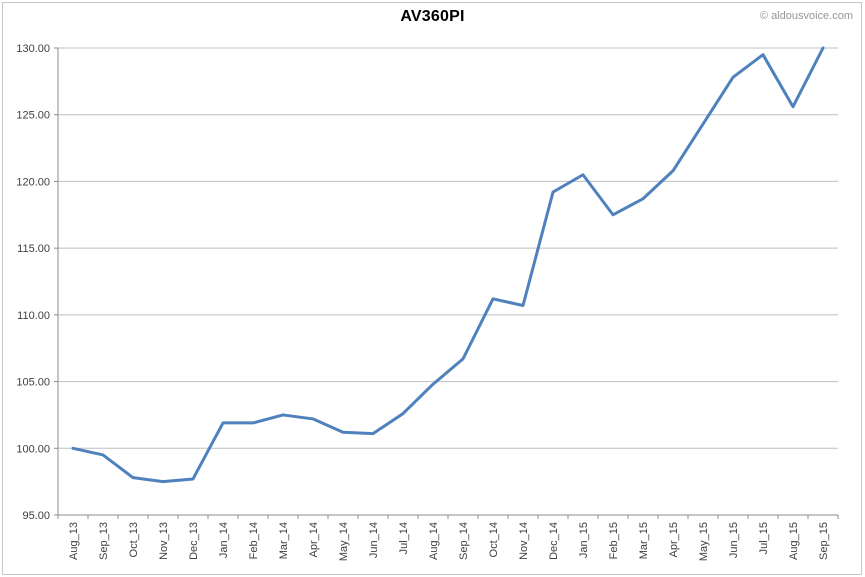 The width and height of the screenshot is (865, 577). What do you see at coordinates (164, 541) in the screenshot?
I see `x-axis-tick-label: Nov_13` at bounding box center [164, 541].